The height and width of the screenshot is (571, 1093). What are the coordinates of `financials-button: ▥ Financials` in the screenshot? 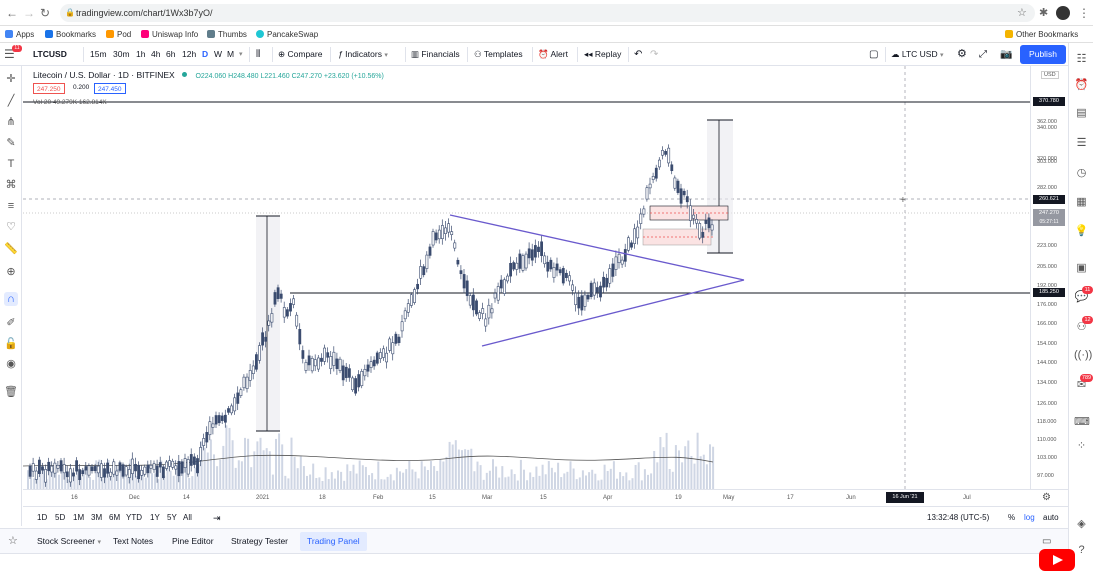 It's located at (435, 54).